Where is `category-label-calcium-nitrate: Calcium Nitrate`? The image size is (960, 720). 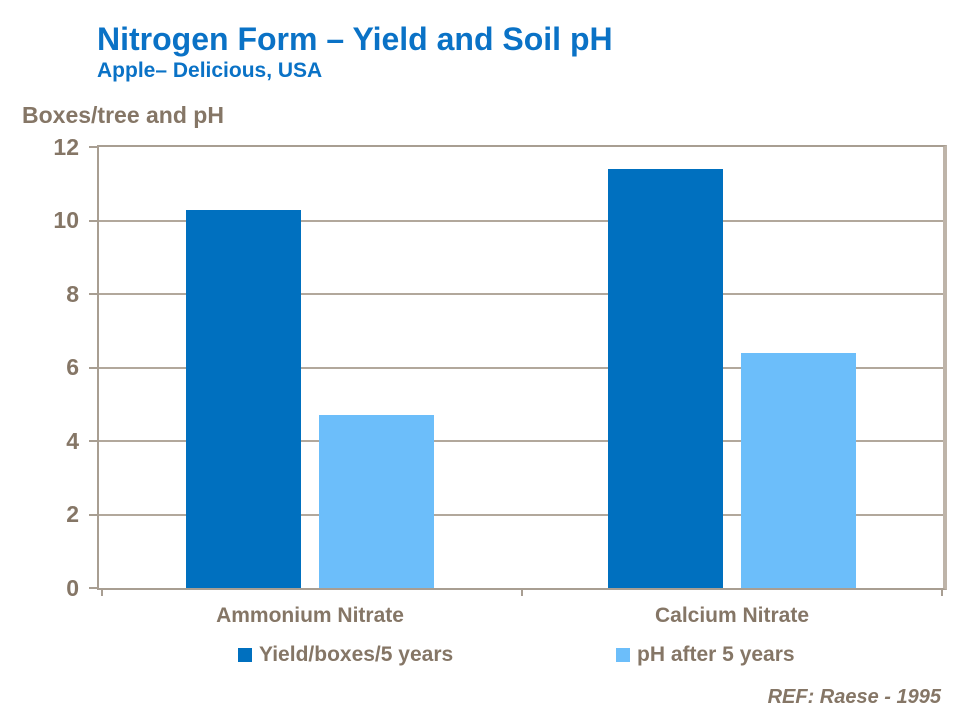 category-label-calcium-nitrate: Calcium Nitrate is located at coordinates (732, 615).